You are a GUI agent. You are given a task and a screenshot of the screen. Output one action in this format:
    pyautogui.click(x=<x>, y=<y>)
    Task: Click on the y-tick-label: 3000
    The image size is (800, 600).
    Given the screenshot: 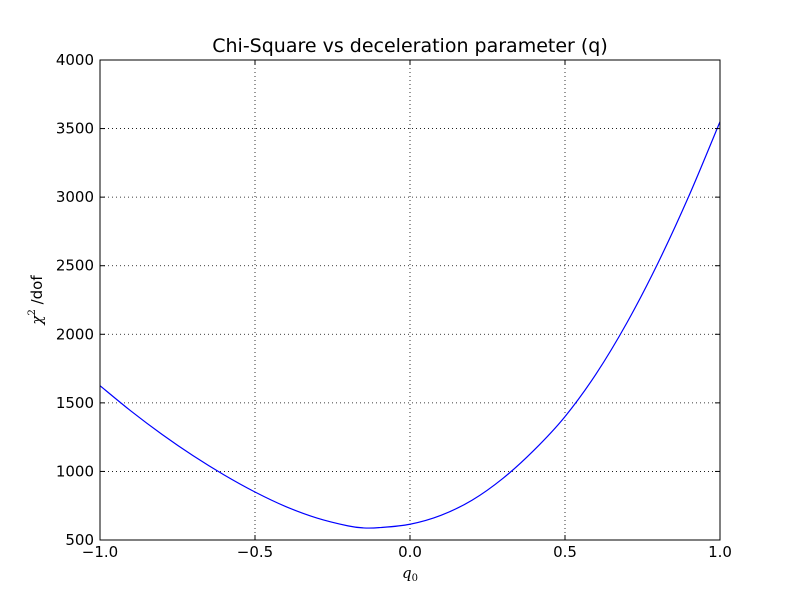 What is the action you would take?
    pyautogui.click(x=75, y=197)
    